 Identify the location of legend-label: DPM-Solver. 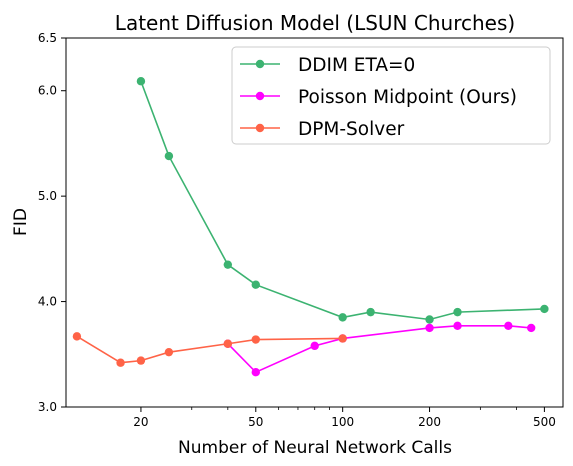
(351, 129).